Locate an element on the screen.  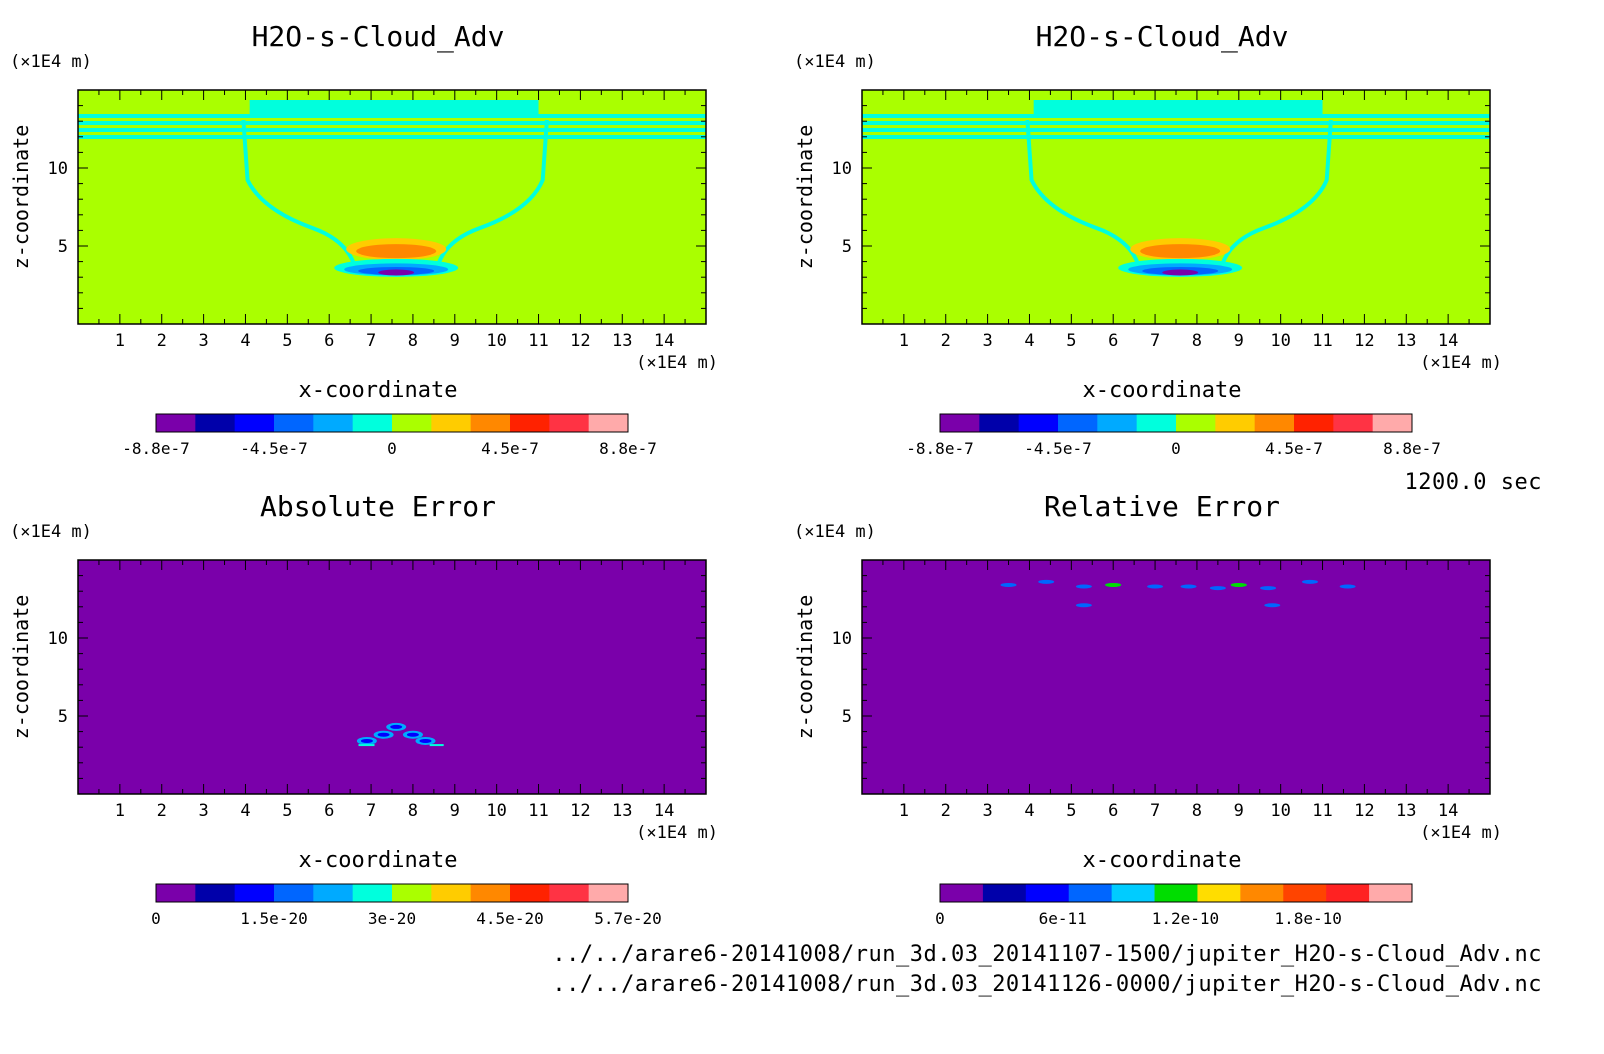
cyan-funnel-right is located at coordinates (484, 195).